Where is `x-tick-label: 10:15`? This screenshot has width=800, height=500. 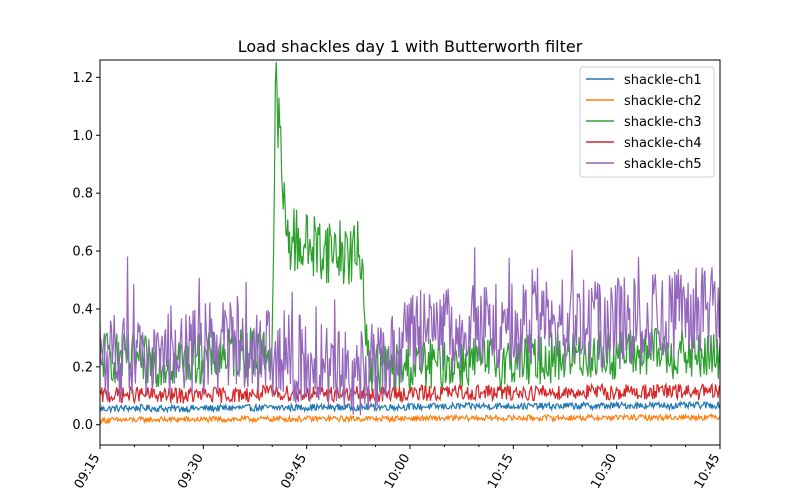 x-tick-label: 10:15 is located at coordinates (501, 472).